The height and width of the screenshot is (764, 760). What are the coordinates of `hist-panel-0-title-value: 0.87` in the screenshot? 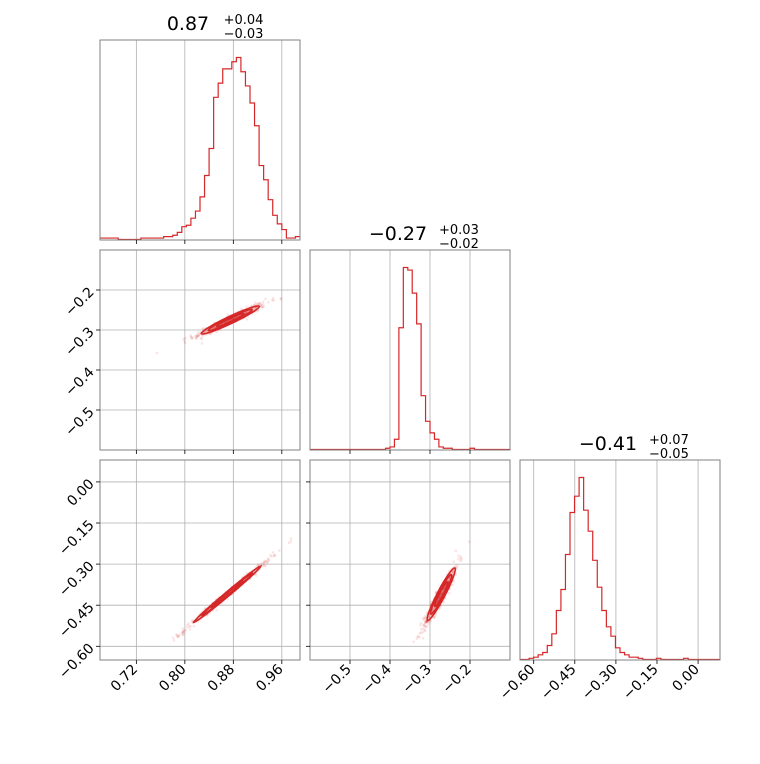 It's located at (188, 24).